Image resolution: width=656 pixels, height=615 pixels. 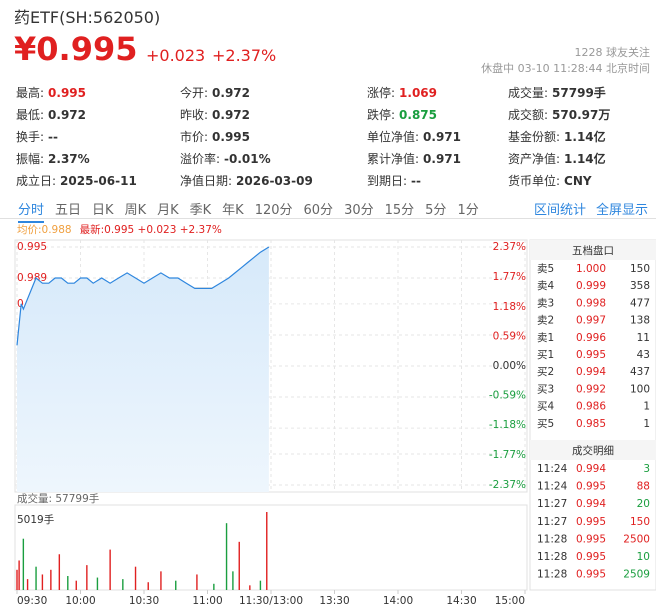 What do you see at coordinates (393, 159) in the screenshot?
I see `stat-label: 累计净值:` at bounding box center [393, 159].